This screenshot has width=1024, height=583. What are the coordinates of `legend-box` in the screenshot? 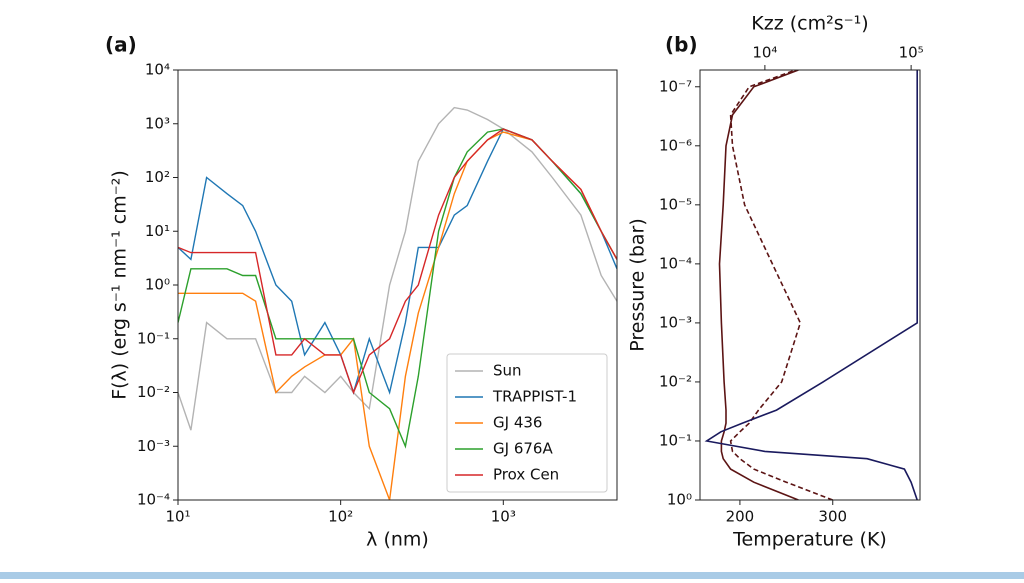 It's located at (527, 423).